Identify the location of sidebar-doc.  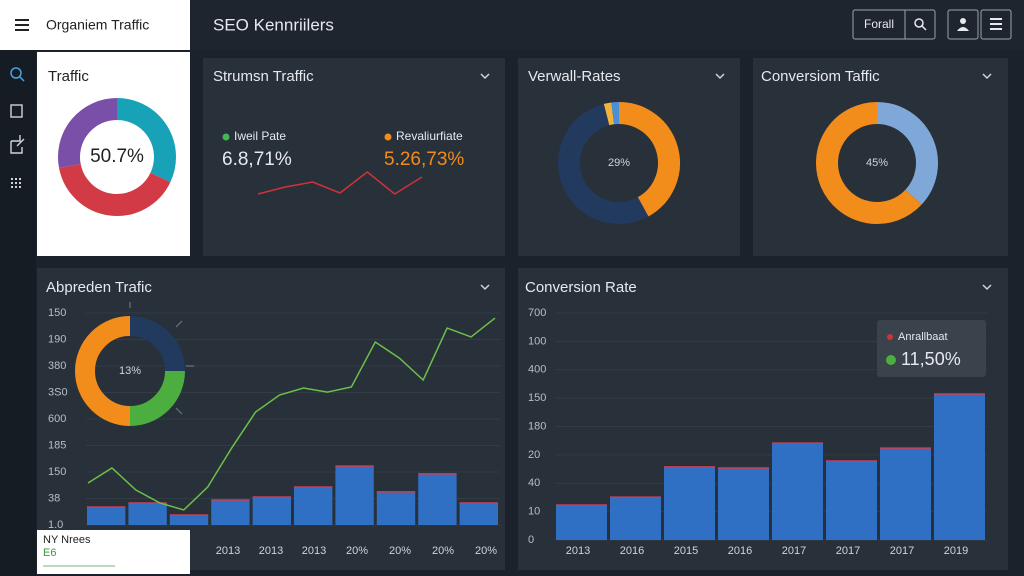
(16, 111).